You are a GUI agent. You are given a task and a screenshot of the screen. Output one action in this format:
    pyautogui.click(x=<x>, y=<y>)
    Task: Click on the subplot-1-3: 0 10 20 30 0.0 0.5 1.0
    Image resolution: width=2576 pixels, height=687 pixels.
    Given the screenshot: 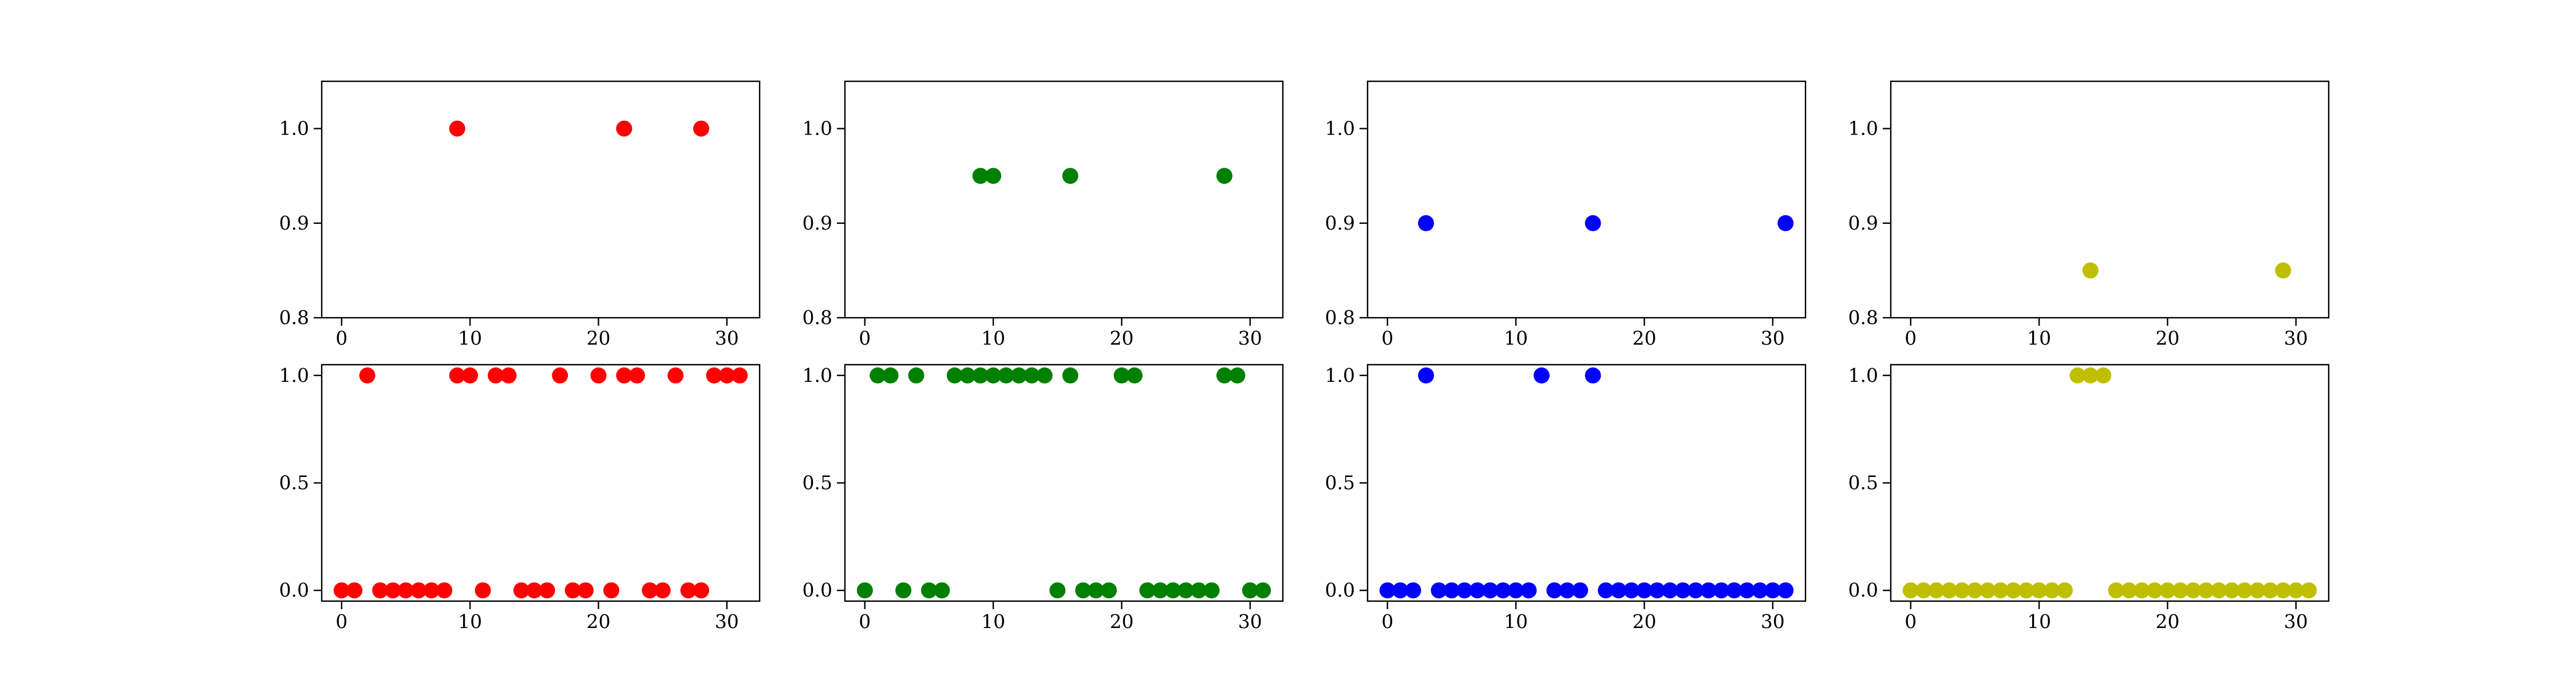 What is the action you would take?
    pyautogui.click(x=2089, y=499)
    